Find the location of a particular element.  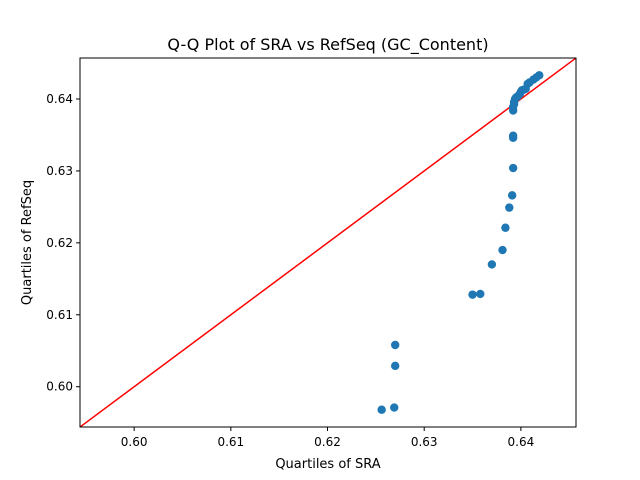

x-tick-label: 0.60 is located at coordinates (134, 442).